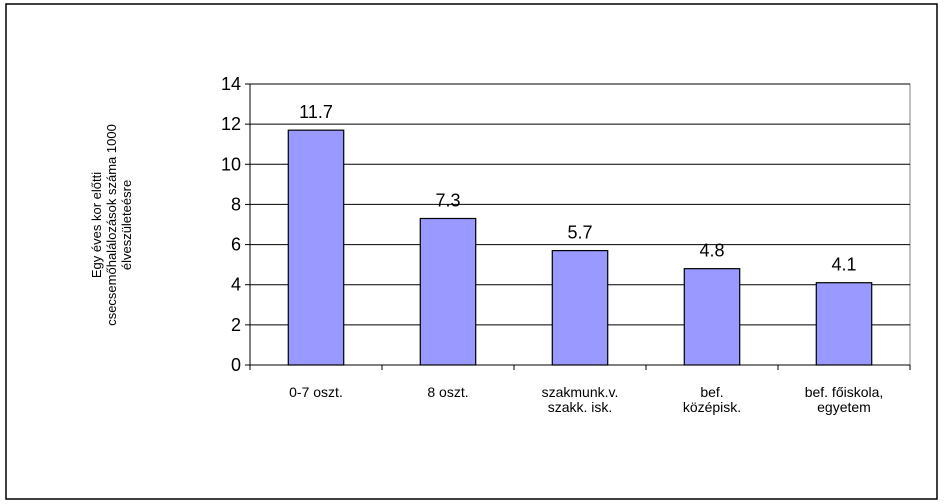 The image size is (944, 504). Describe the element at coordinates (580, 399) in the screenshot. I see `x-tick-label: szakmunk.v. szakk. isk.` at that location.